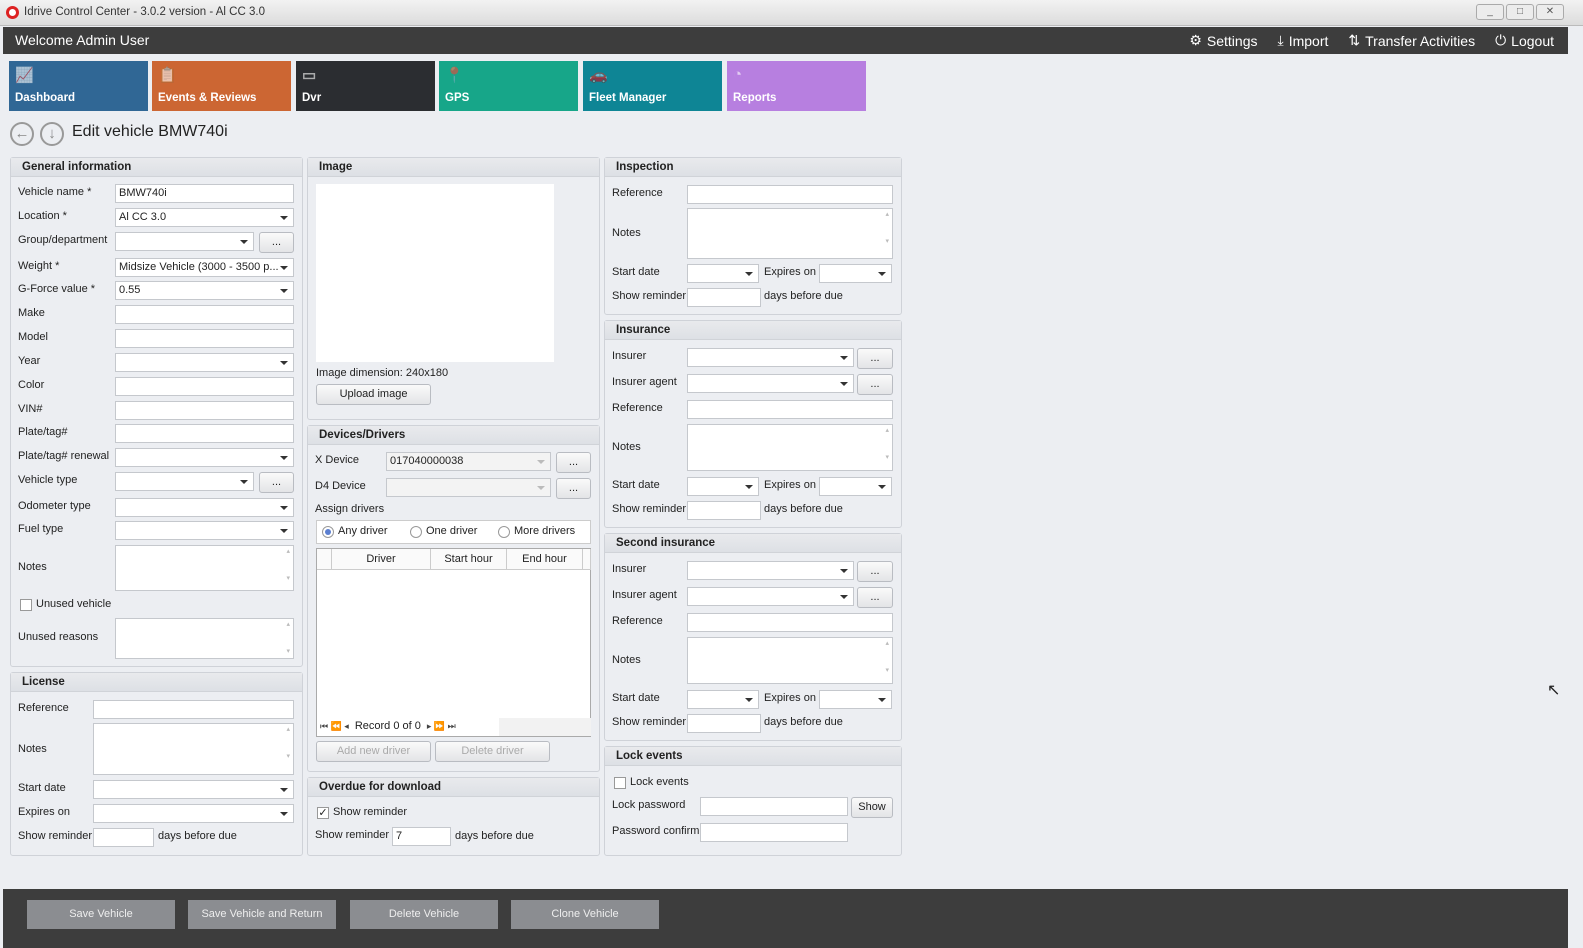  Describe the element at coordinates (855, 273) in the screenshot. I see `inspection-expires-picker` at that location.